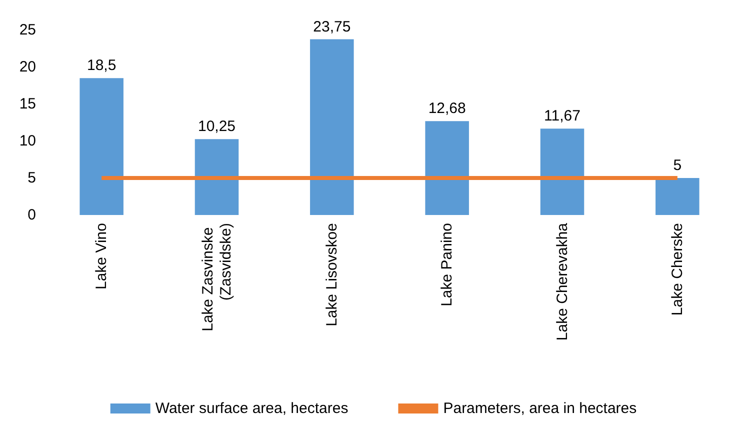  What do you see at coordinates (27, 104) in the screenshot?
I see `y-tick-label: 15` at bounding box center [27, 104].